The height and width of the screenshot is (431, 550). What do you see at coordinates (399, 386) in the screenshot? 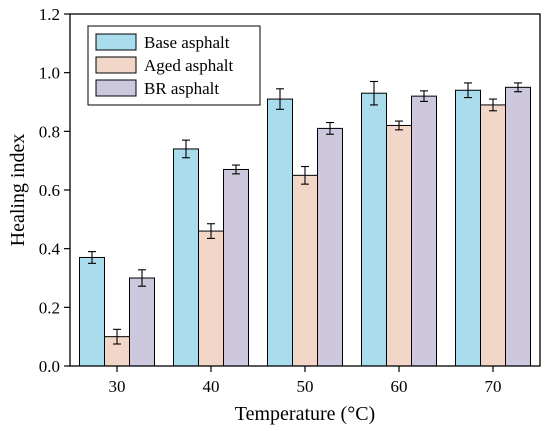
I see `x-tick-label: 60` at bounding box center [399, 386].